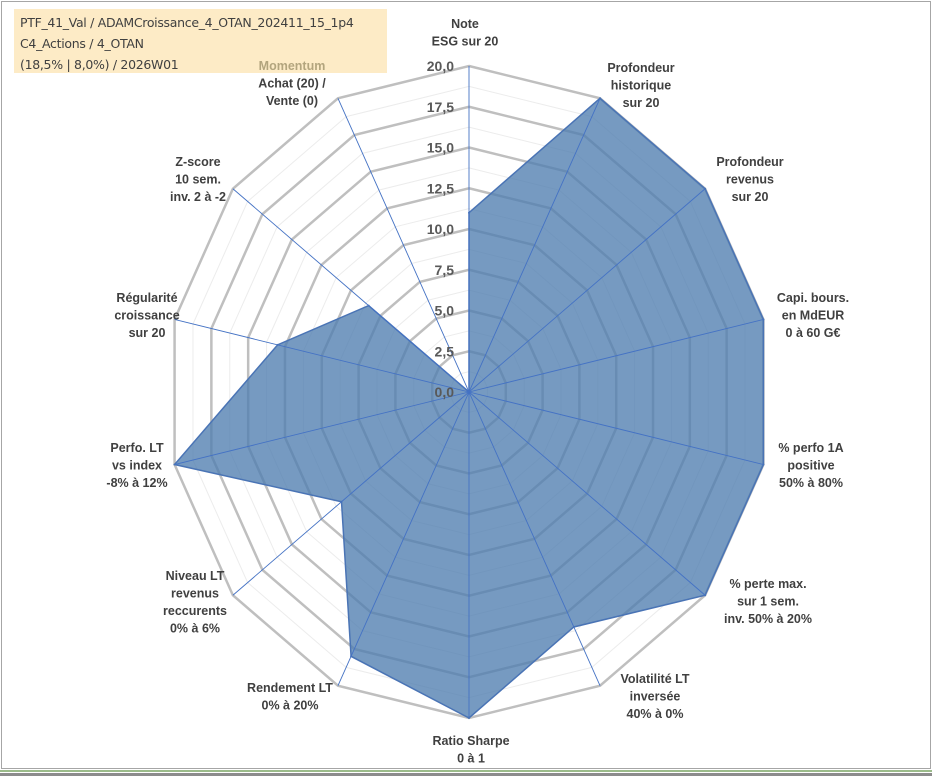 The width and height of the screenshot is (932, 776). Describe the element at coordinates (440, 107) in the screenshot. I see `radial-tick-label: 17,5` at that location.